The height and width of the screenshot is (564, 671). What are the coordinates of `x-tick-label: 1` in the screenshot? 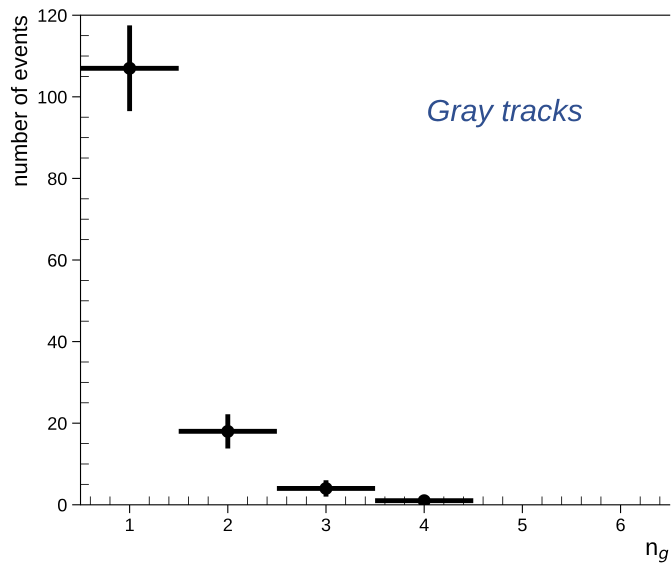 It's located at (130, 525).